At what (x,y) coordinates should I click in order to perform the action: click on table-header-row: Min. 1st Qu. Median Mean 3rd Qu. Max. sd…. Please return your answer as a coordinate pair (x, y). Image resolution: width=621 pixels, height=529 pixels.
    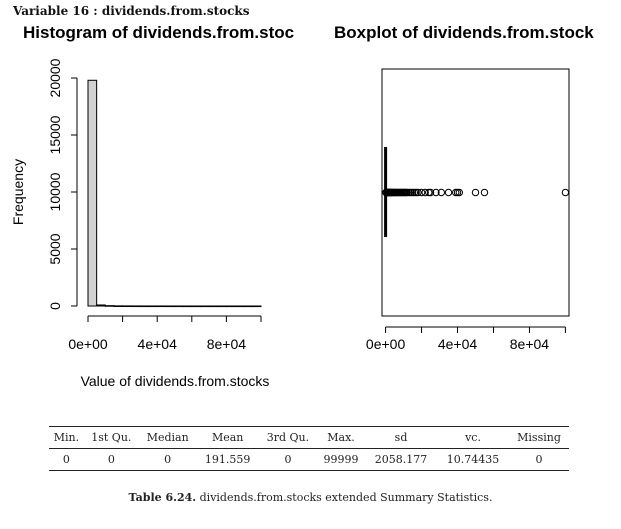
    Looking at the image, I should click on (309, 437).